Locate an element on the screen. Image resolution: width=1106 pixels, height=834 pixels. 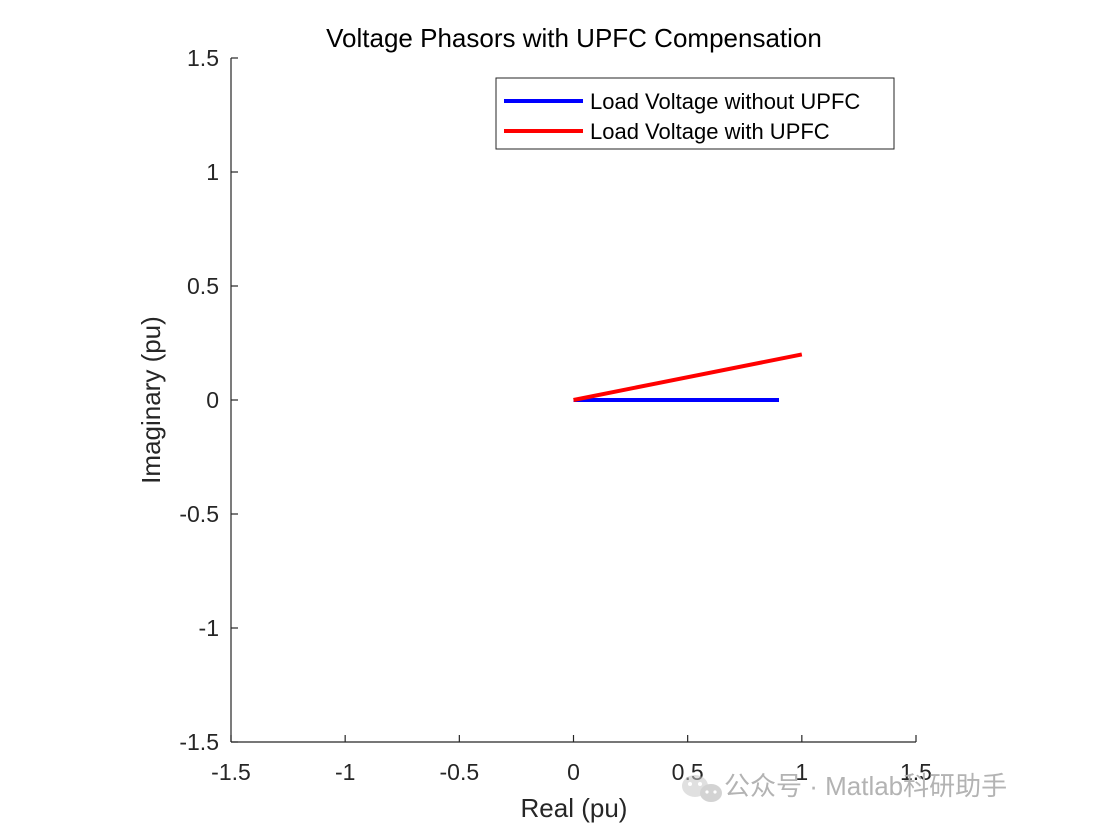
legend-label: Load Voltage with UPFC is located at coordinates (710, 131).